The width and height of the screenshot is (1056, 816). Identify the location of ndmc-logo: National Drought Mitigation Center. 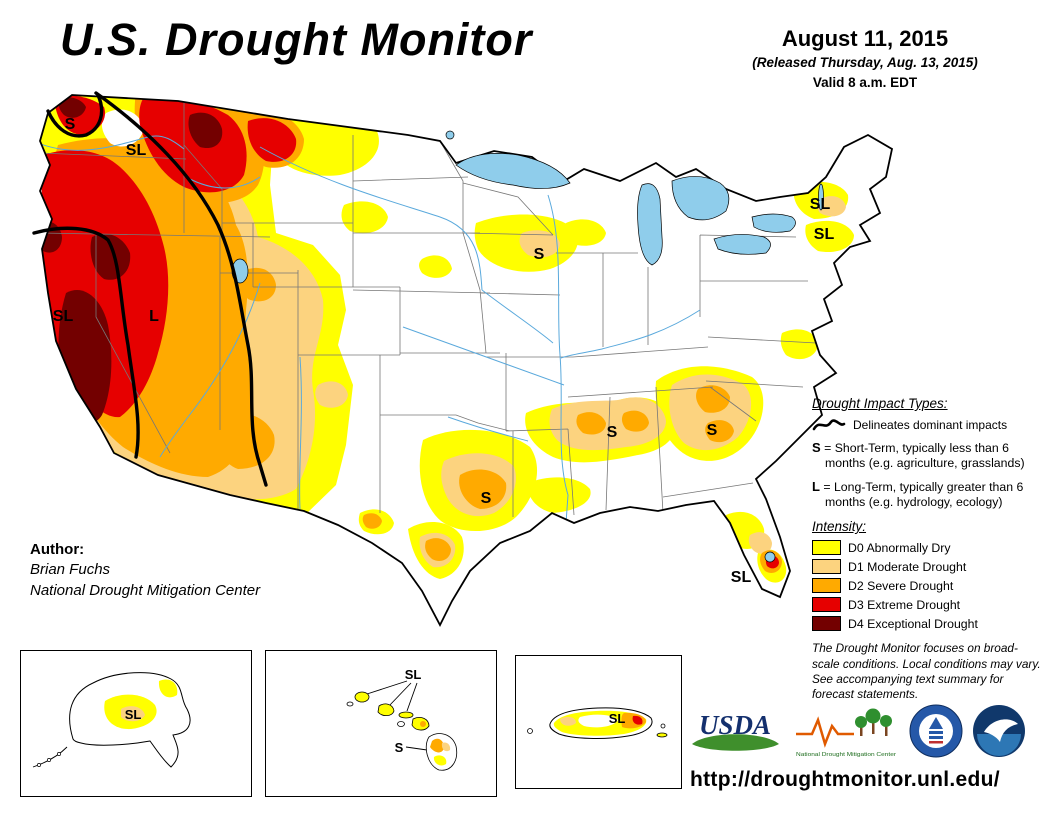
(846, 733).